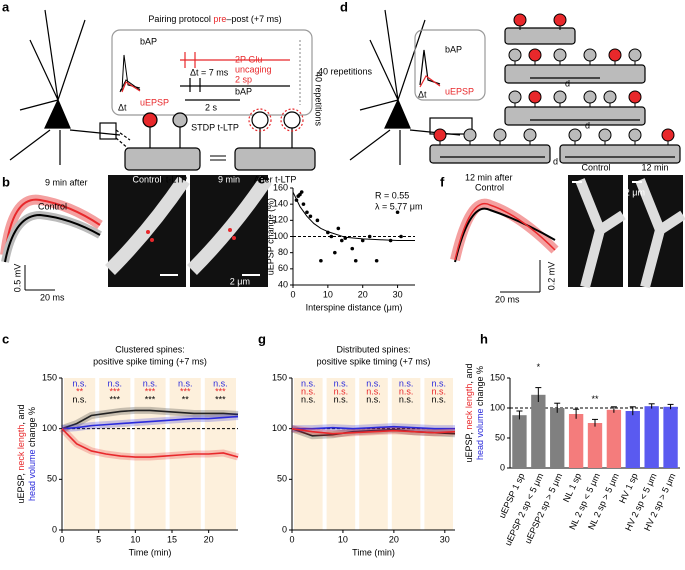  What do you see at coordinates (162, 90) in the screenshot?
I see `neuron-a` at bounding box center [162, 90].